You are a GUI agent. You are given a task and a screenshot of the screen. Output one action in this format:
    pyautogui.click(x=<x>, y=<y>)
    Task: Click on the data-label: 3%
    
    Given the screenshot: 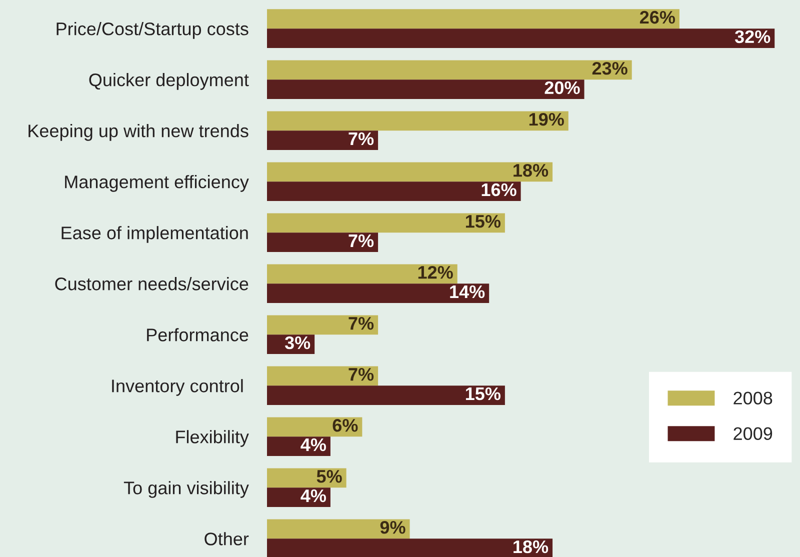 What is the action you would take?
    pyautogui.click(x=297, y=343)
    